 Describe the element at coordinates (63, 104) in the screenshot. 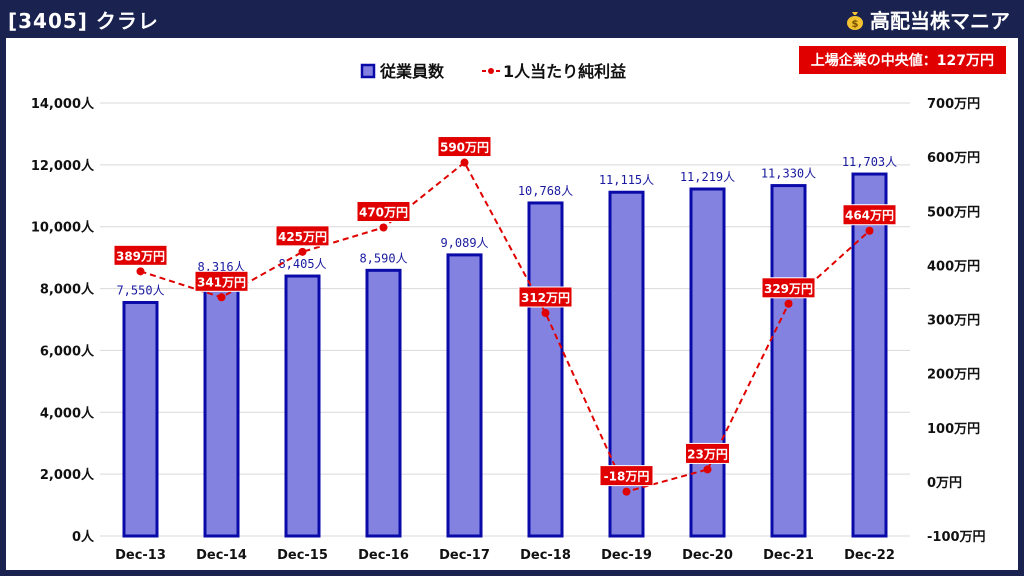

I see `y-left-tick-label: 14,000人` at that location.